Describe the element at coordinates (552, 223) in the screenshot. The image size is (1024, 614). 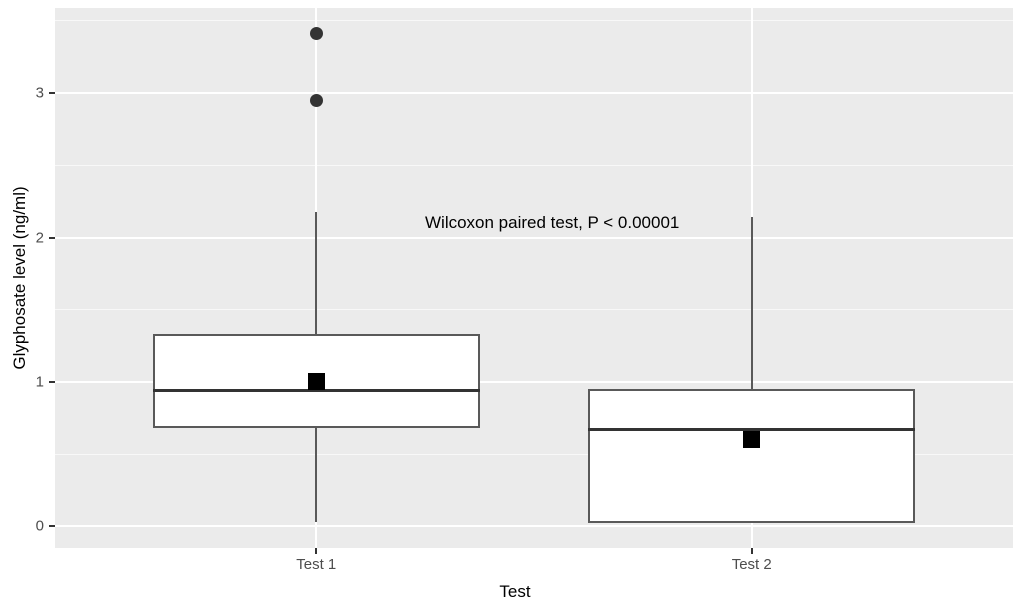
I see `stat-annotation: Wilcoxon paired test, P < 0.00001` at that location.